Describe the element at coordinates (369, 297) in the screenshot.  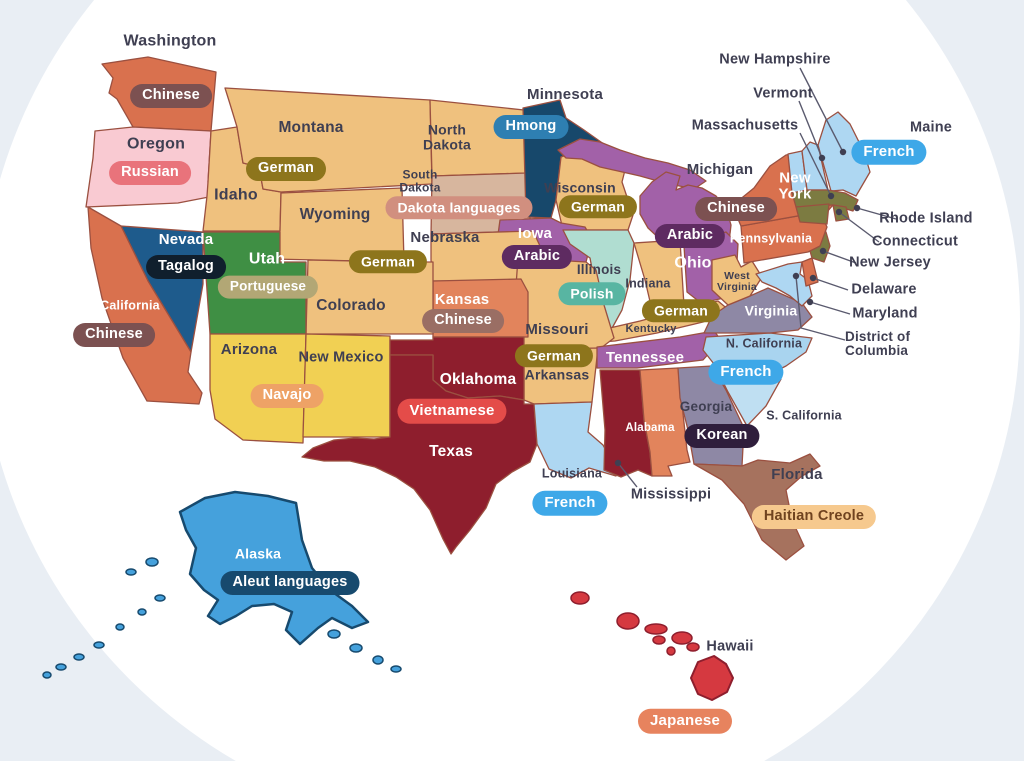
I see `state-shape-colorado` at that location.